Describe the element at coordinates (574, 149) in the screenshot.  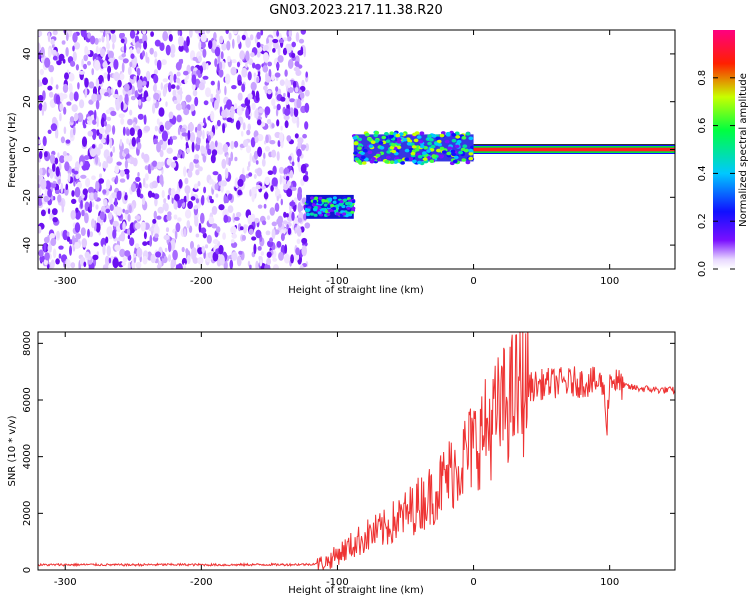
I see `spectrogram-band-core` at that location.